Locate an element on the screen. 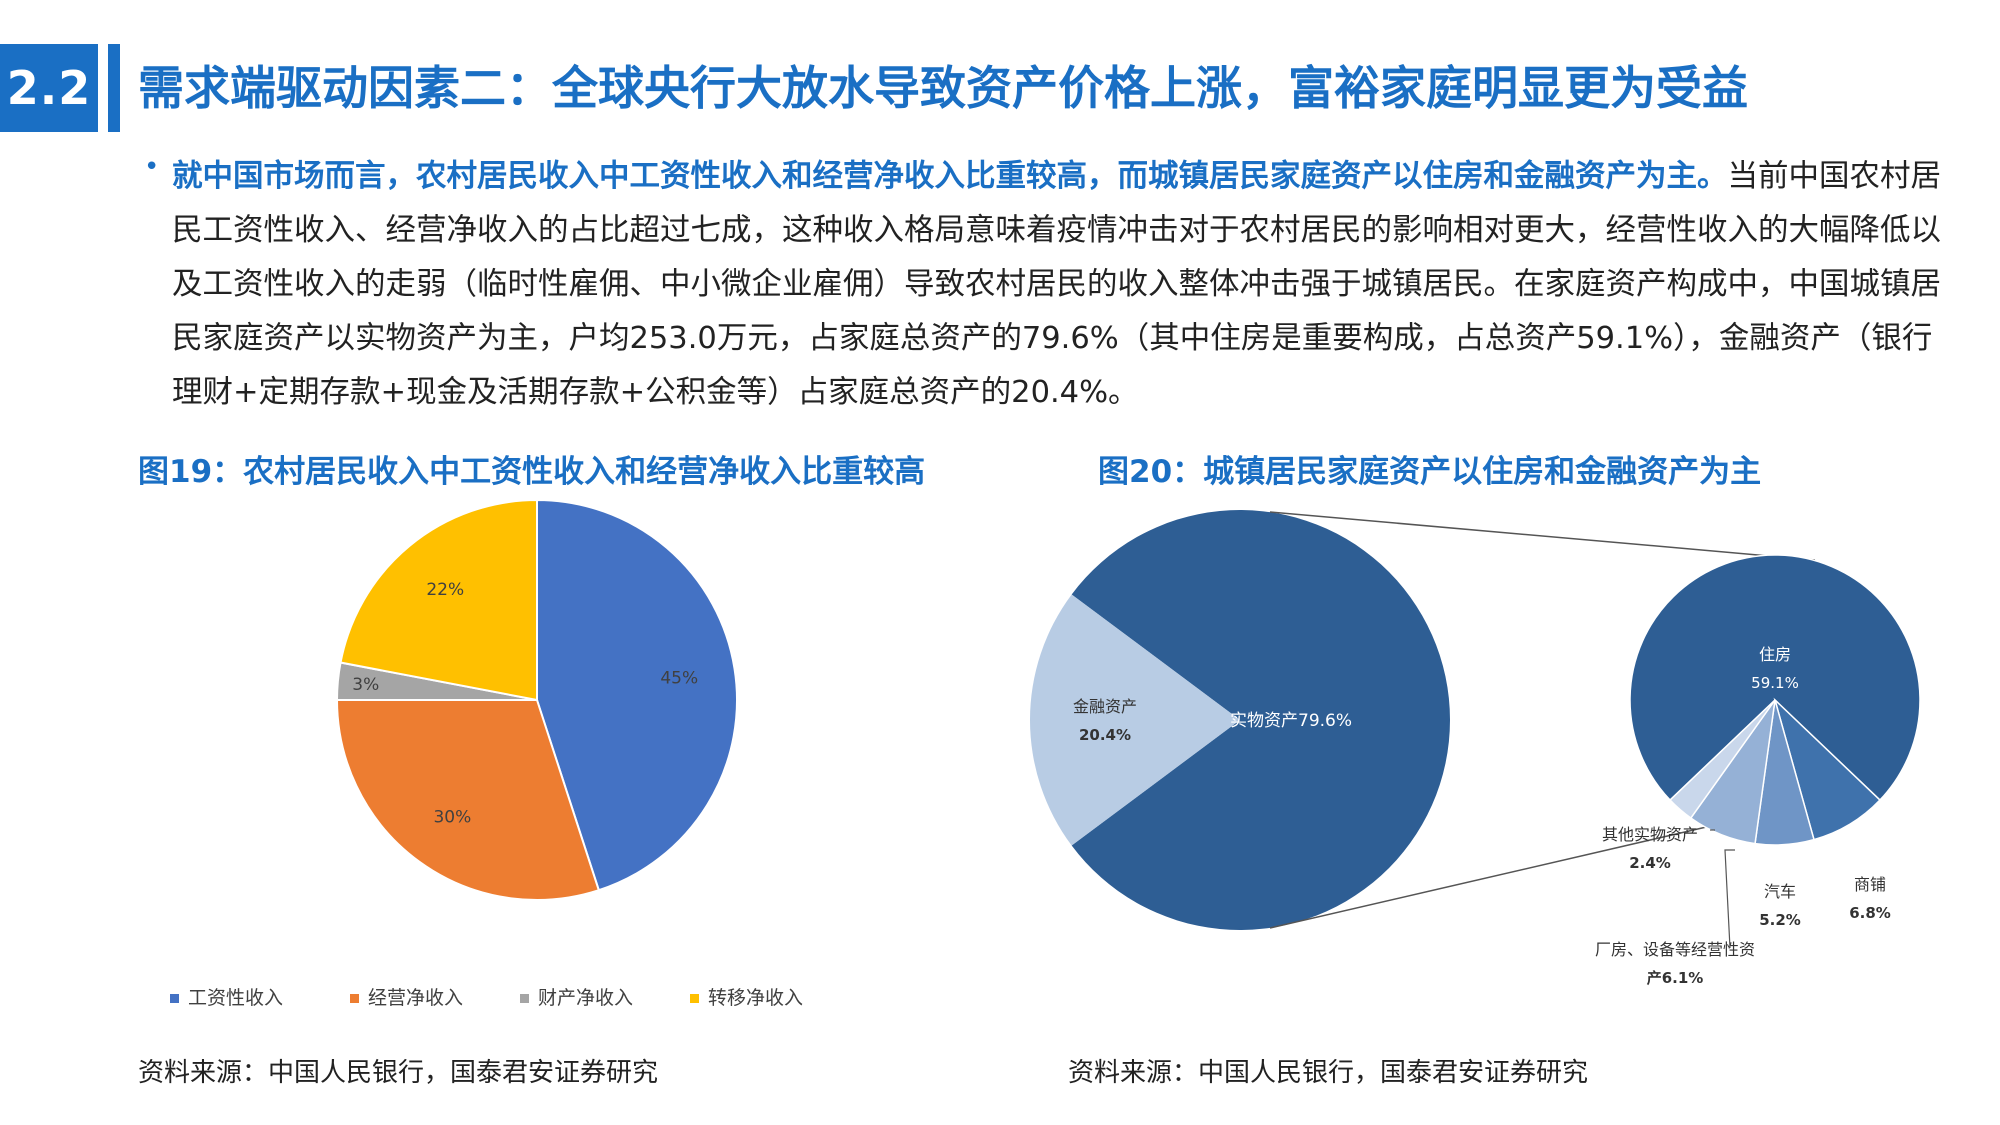  breakdown-label-value-4: 2.4% is located at coordinates (1650, 863).